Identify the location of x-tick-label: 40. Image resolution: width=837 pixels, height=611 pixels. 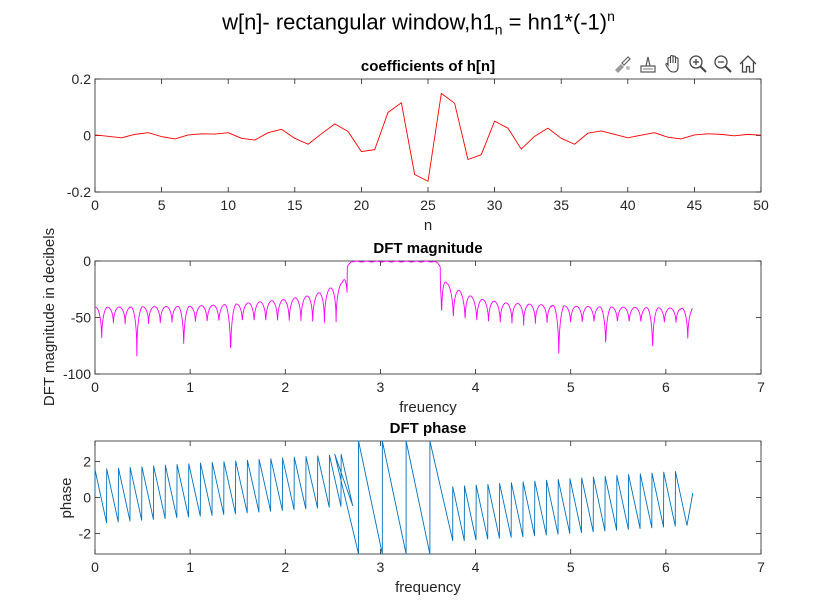
(628, 205).